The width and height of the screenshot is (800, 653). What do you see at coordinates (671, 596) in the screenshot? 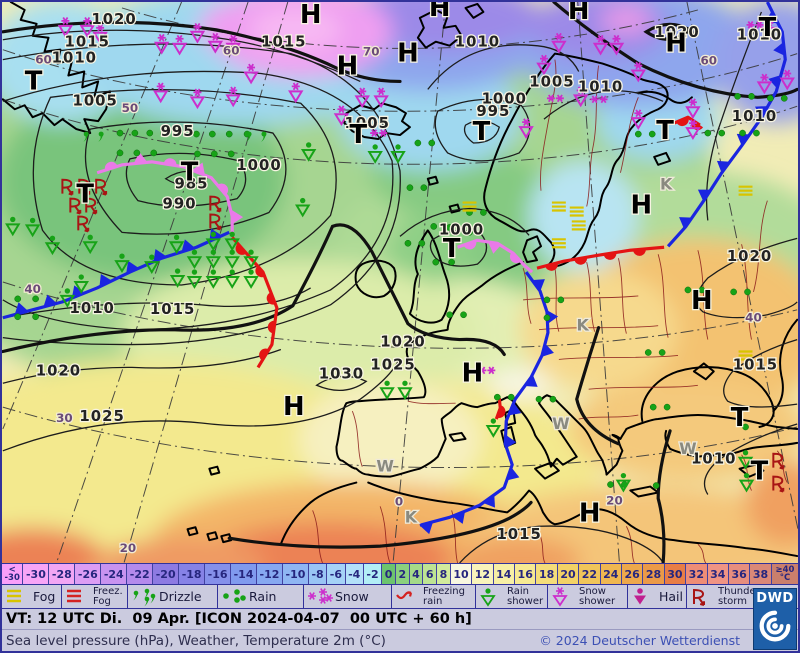
I see `legend-item-label: Hail` at bounding box center [671, 596].